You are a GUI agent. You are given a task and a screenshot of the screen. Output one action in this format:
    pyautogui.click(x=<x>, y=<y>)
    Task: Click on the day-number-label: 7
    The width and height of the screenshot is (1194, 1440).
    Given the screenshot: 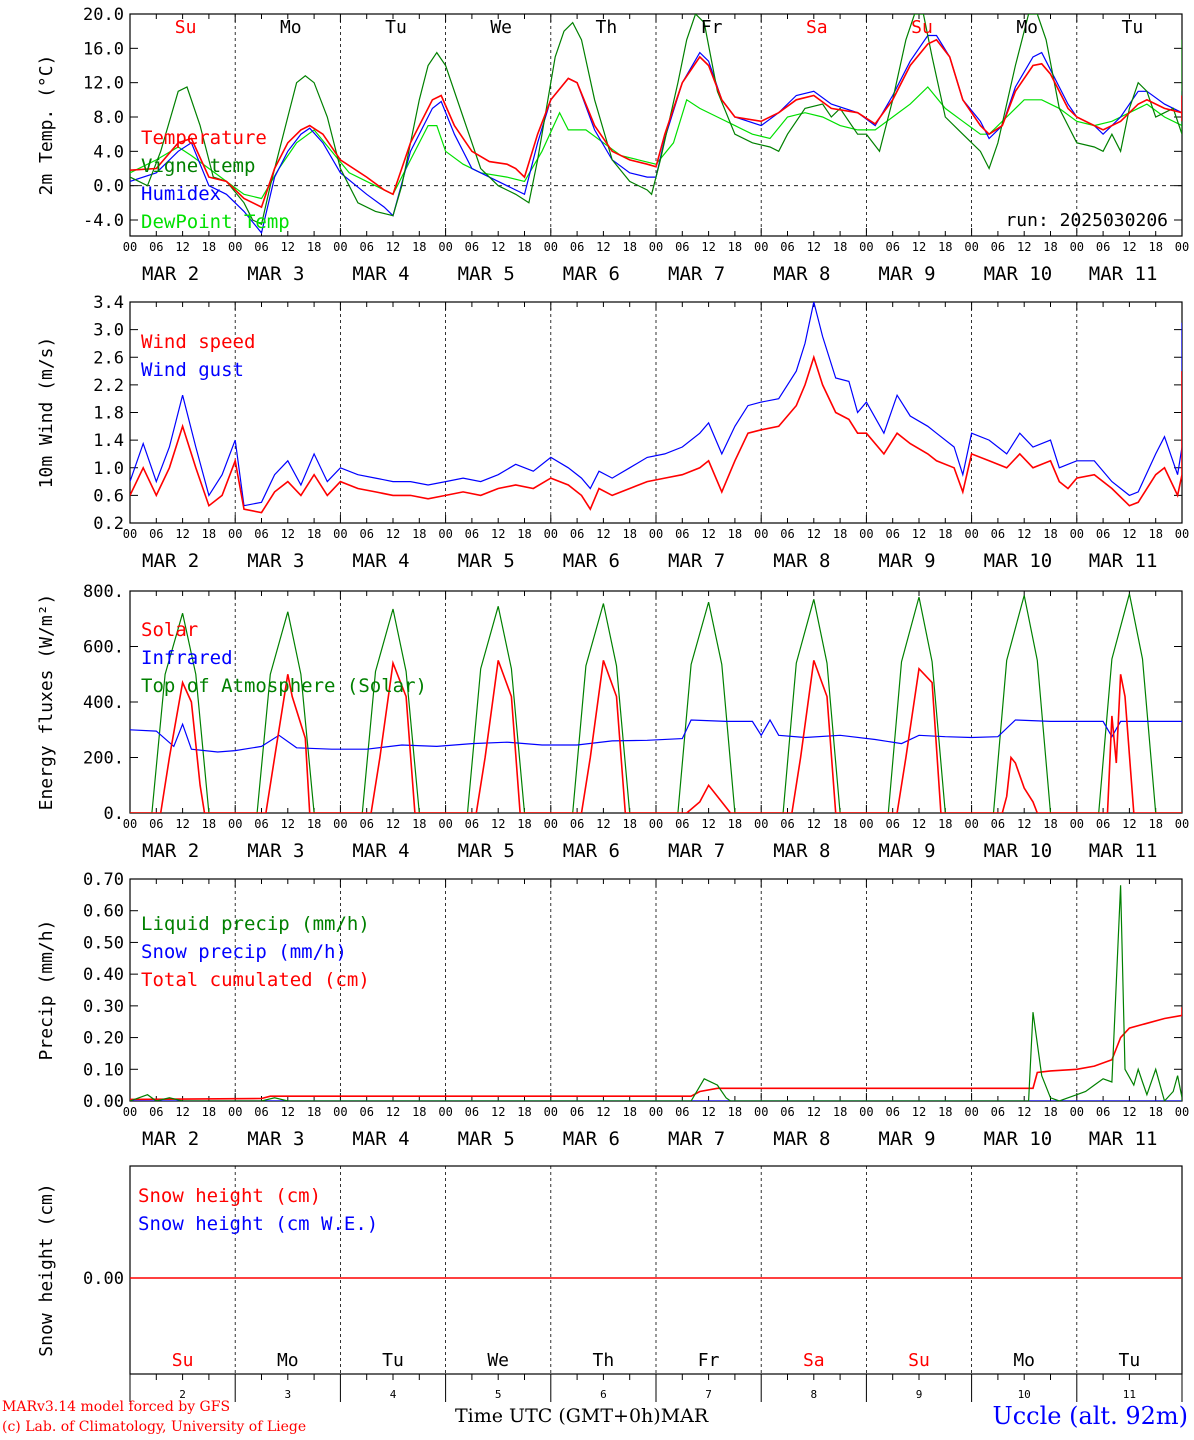 What is the action you would take?
    pyautogui.click(x=708, y=1394)
    